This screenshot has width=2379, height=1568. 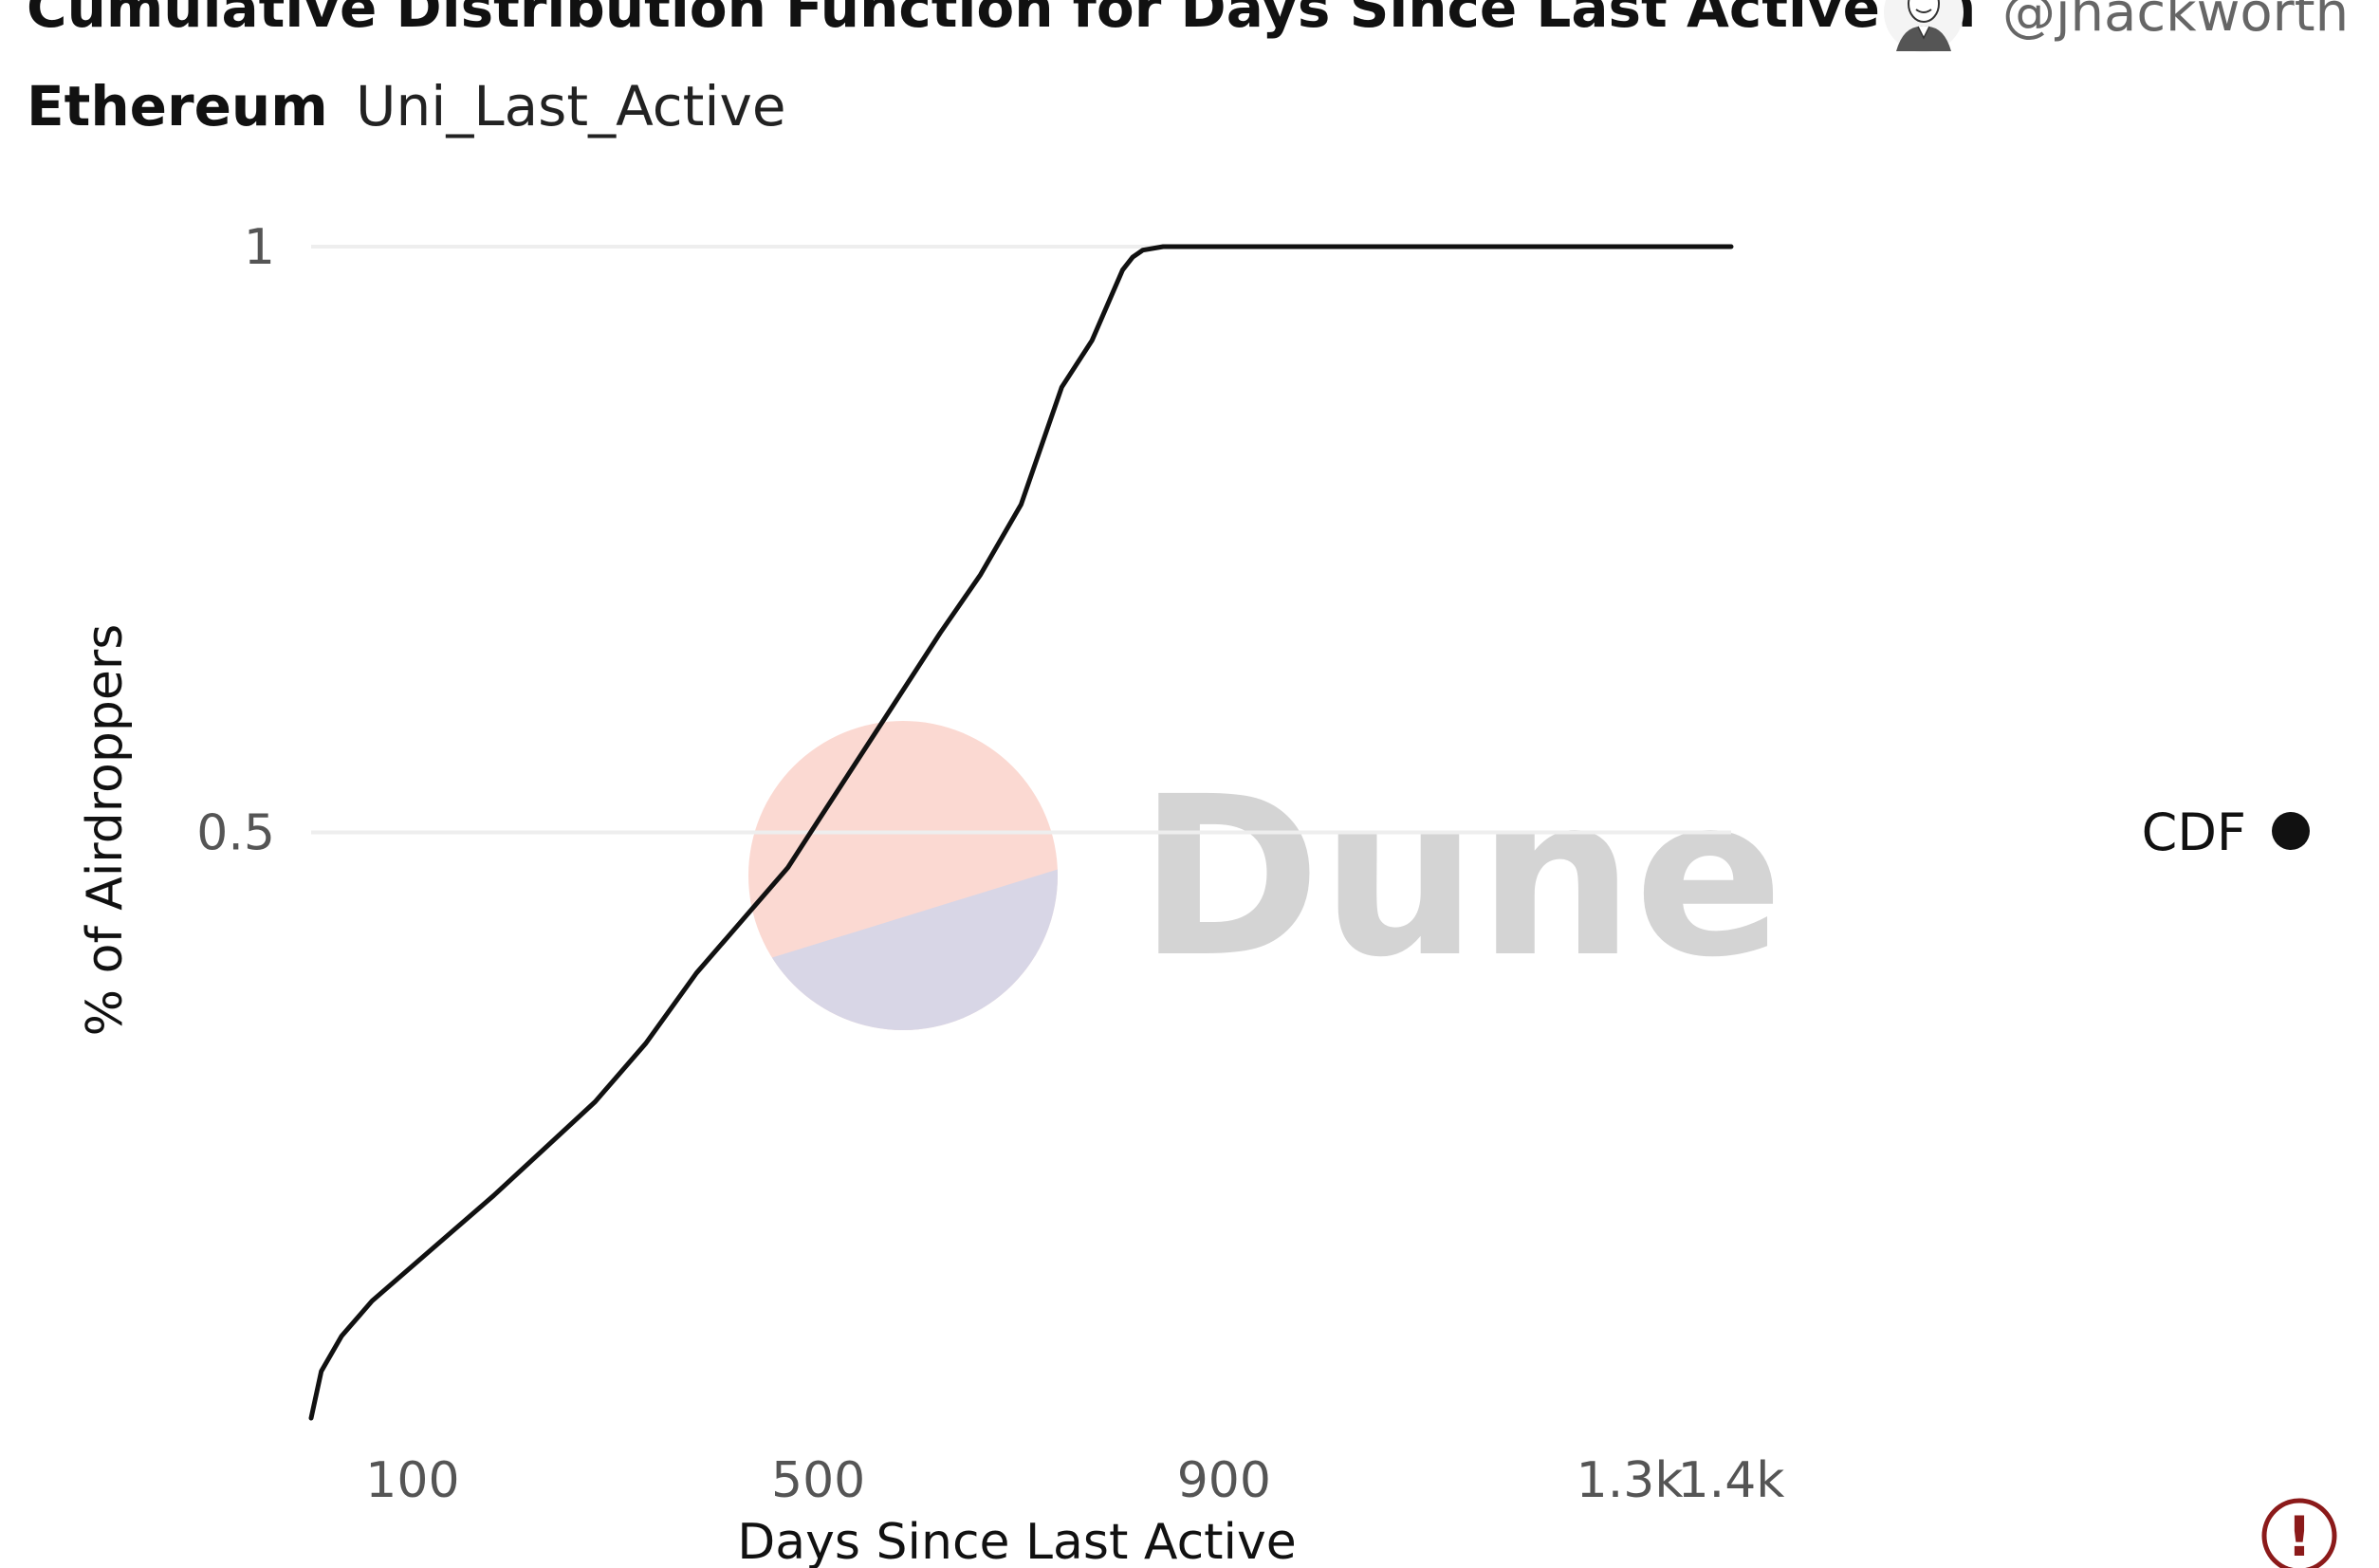 I want to click on x-axis-title: Days Since Last Active, so click(x=1017, y=1541).